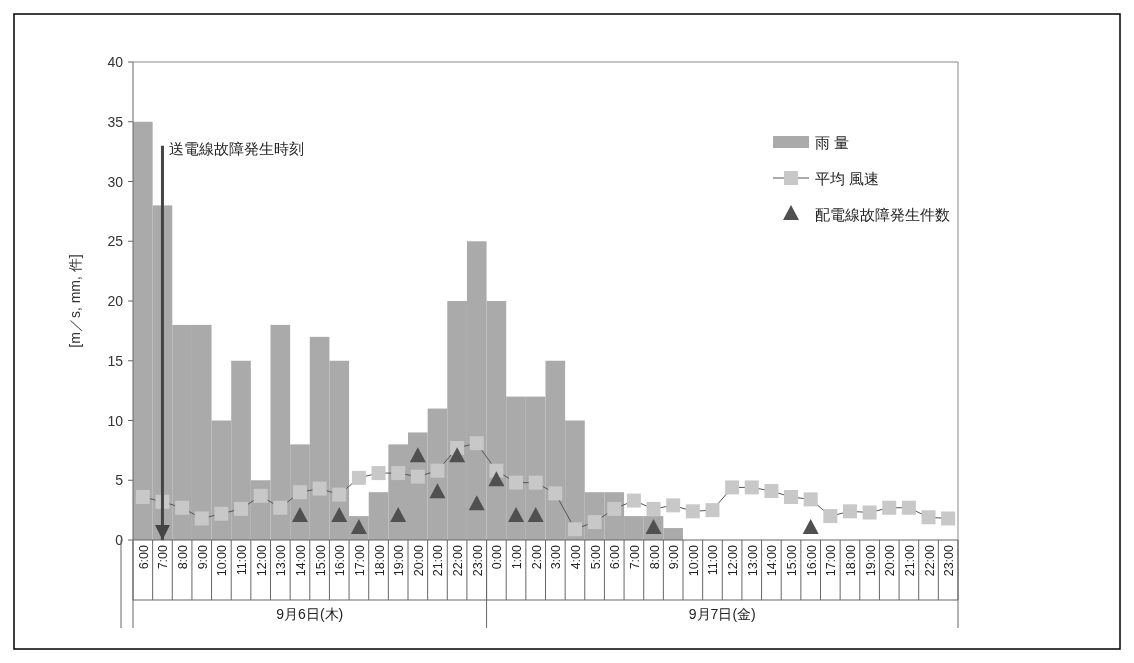 The width and height of the screenshot is (1134, 663). Describe the element at coordinates (281, 560) in the screenshot. I see `x-tick-label: 13:00` at that location.